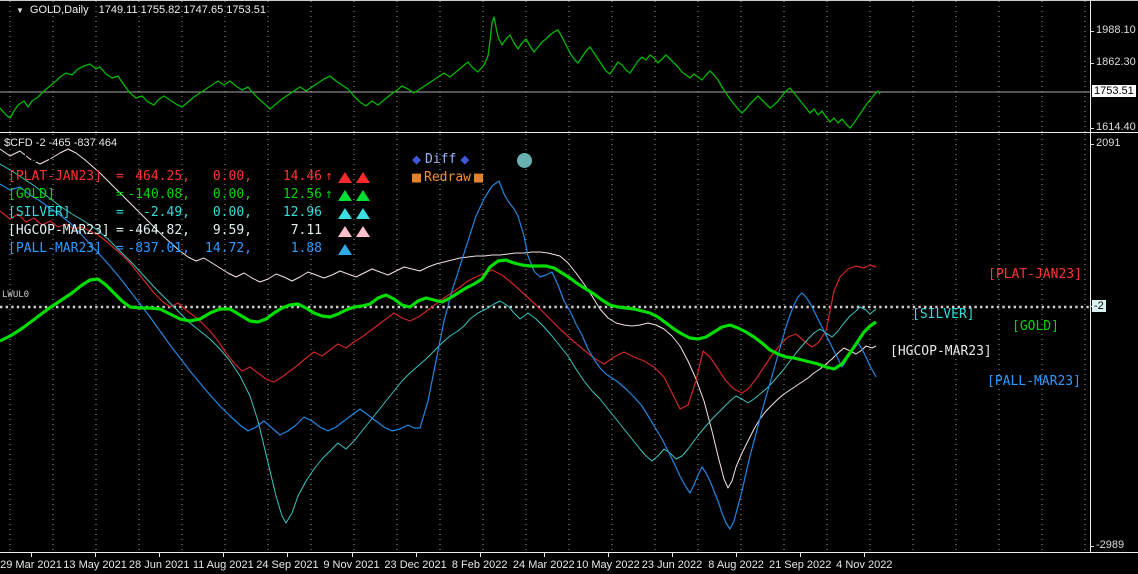  Describe the element at coordinates (351, 565) in the screenshot. I see `time-axis-label: 9 Nov 2021` at that location.